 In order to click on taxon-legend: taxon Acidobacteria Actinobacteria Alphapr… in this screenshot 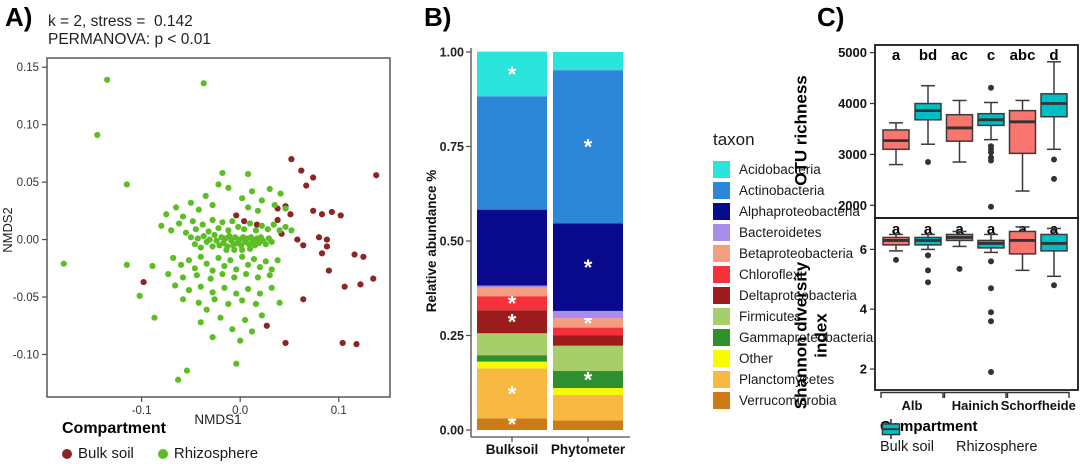, I will do `click(793, 270)`.